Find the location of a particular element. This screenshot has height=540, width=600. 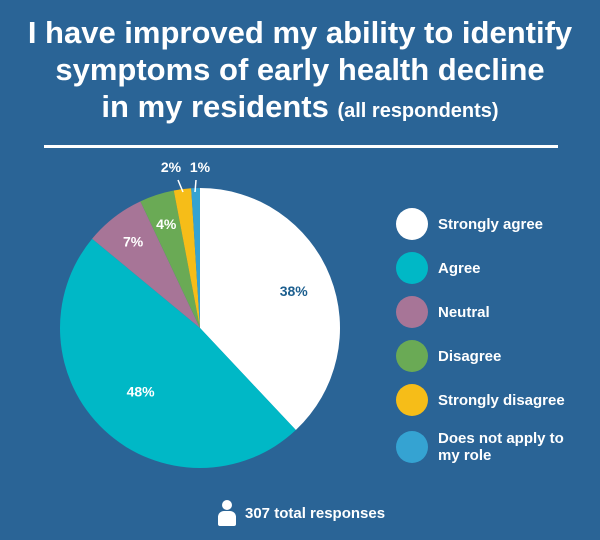

pie-label-does-not-apply-to-my-role: 1% is located at coordinates (200, 167).